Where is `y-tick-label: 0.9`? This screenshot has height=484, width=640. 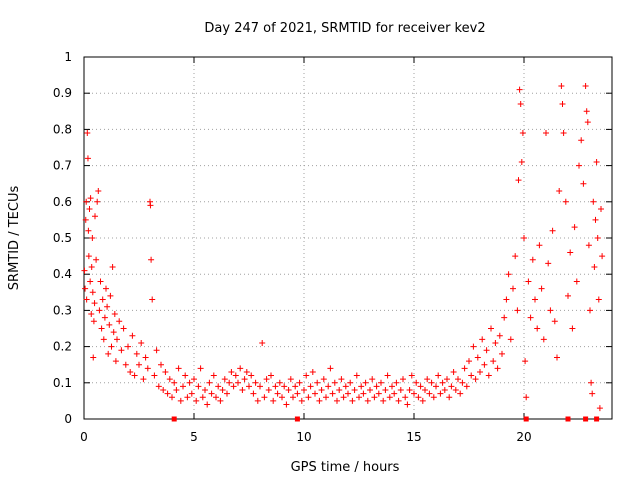 y-tick-label: 0.9 is located at coordinates (62, 93).